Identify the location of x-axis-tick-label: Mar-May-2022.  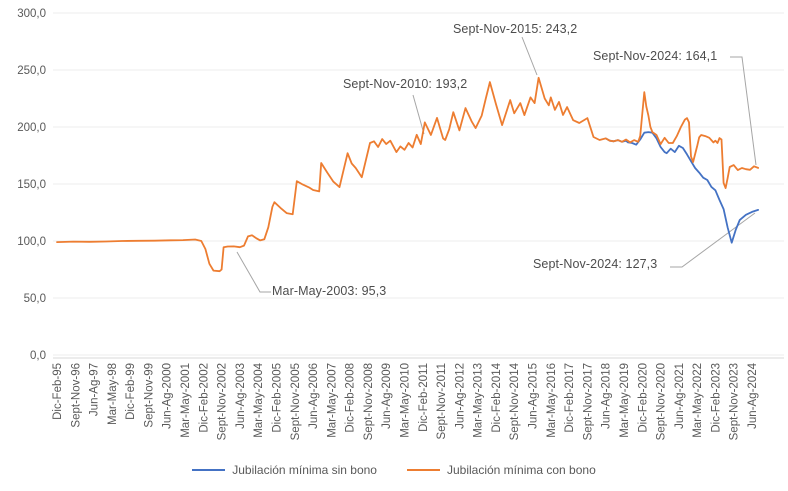
(698, 400).